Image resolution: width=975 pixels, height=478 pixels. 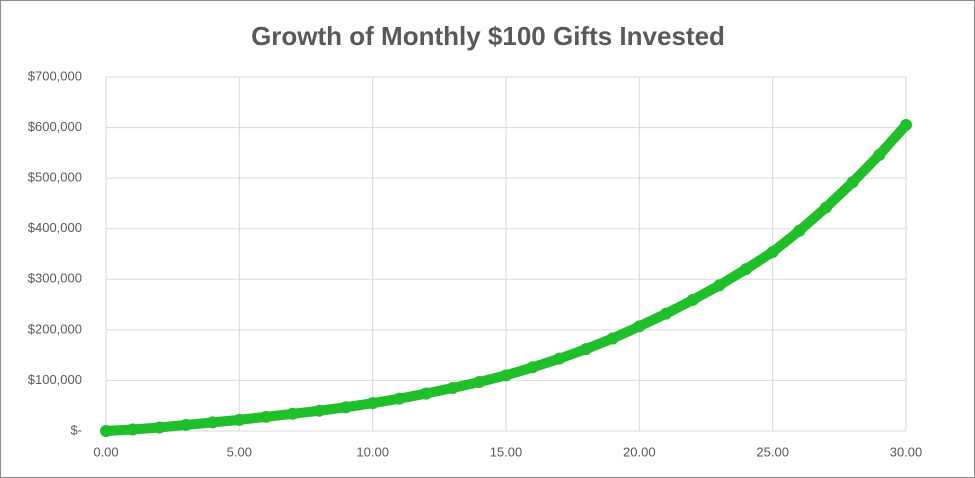 What do you see at coordinates (239, 451) in the screenshot?
I see `x-tick-label: 5.00` at bounding box center [239, 451].